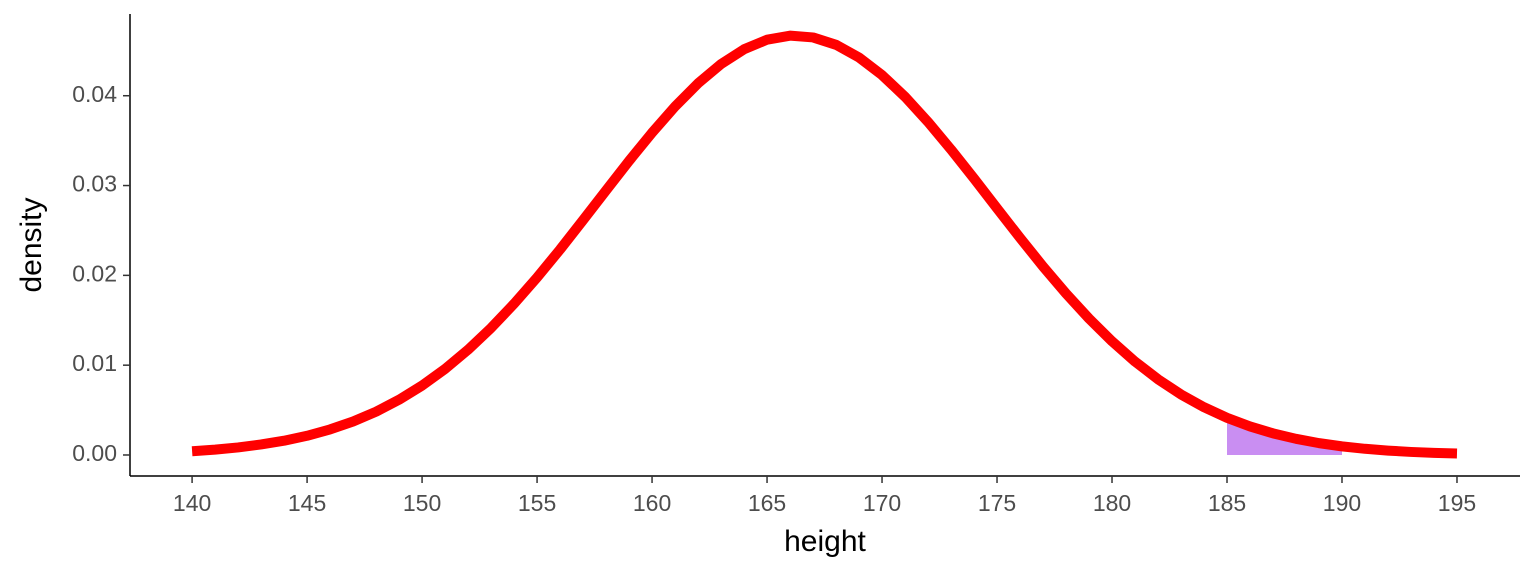 Image resolution: width=1536 pixels, height=576 pixels. What do you see at coordinates (192, 503) in the screenshot?
I see `x-tick-label: 140` at bounding box center [192, 503].